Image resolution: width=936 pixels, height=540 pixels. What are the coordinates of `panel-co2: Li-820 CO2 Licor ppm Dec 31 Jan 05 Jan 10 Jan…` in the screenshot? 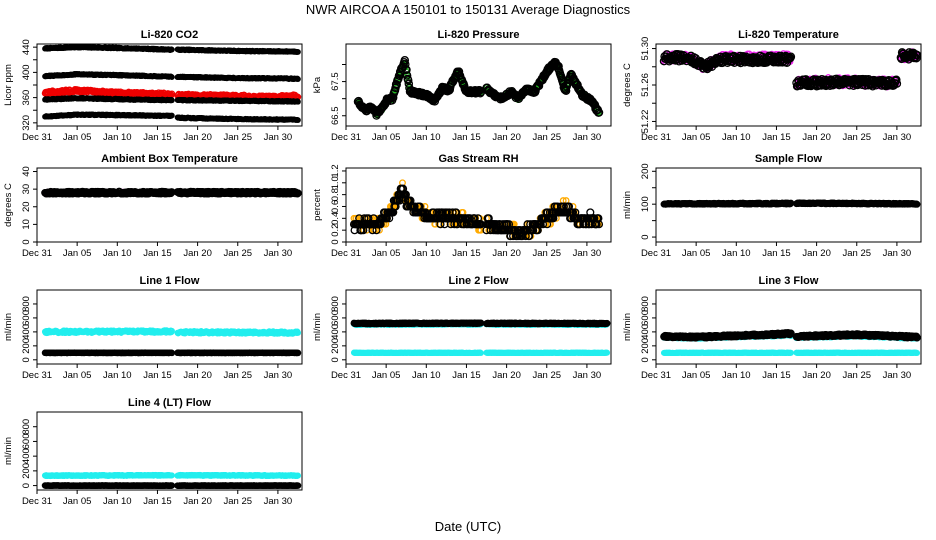 It's located at (153, 86).